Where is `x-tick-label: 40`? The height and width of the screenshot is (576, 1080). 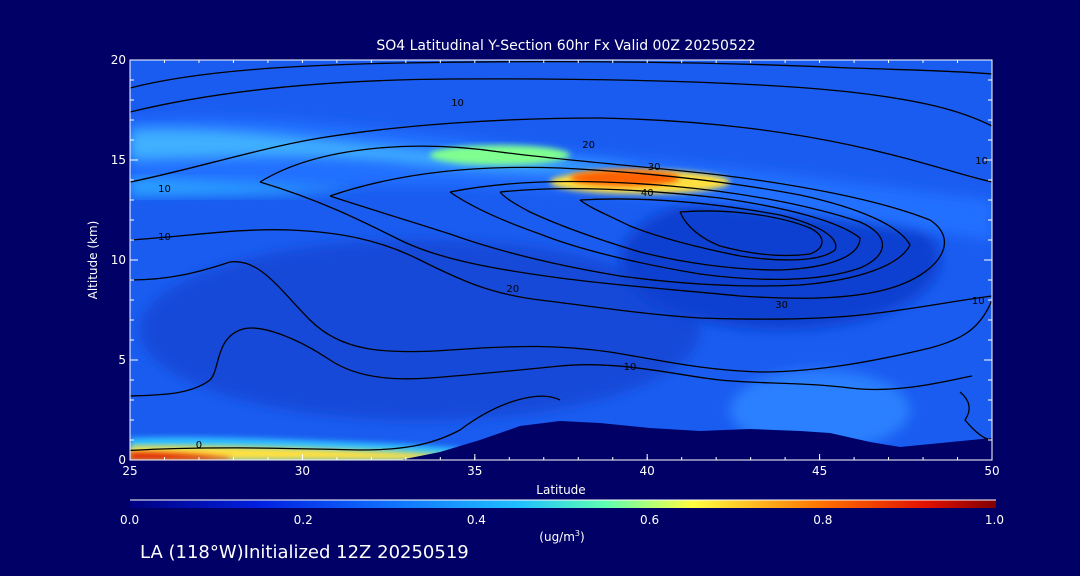
x-tick-label: 40 is located at coordinates (647, 471).